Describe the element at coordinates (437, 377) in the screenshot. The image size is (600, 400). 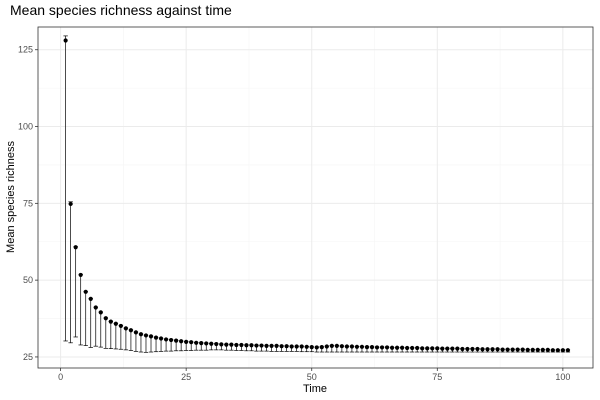
I see `x-tick-label: 75` at that location.